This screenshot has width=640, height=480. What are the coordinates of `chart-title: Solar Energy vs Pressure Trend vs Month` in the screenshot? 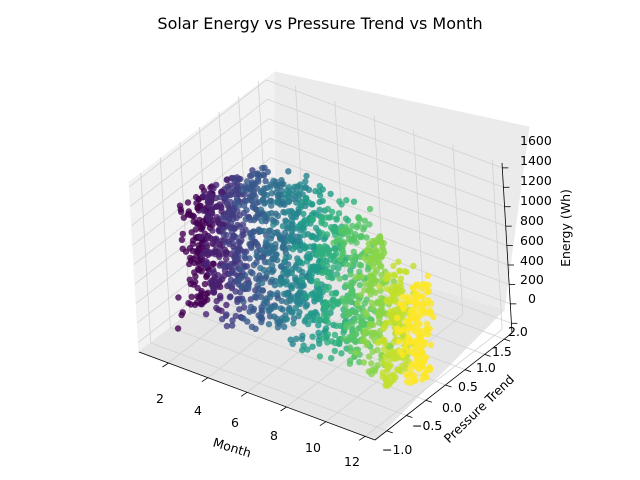 It's located at (319, 23).